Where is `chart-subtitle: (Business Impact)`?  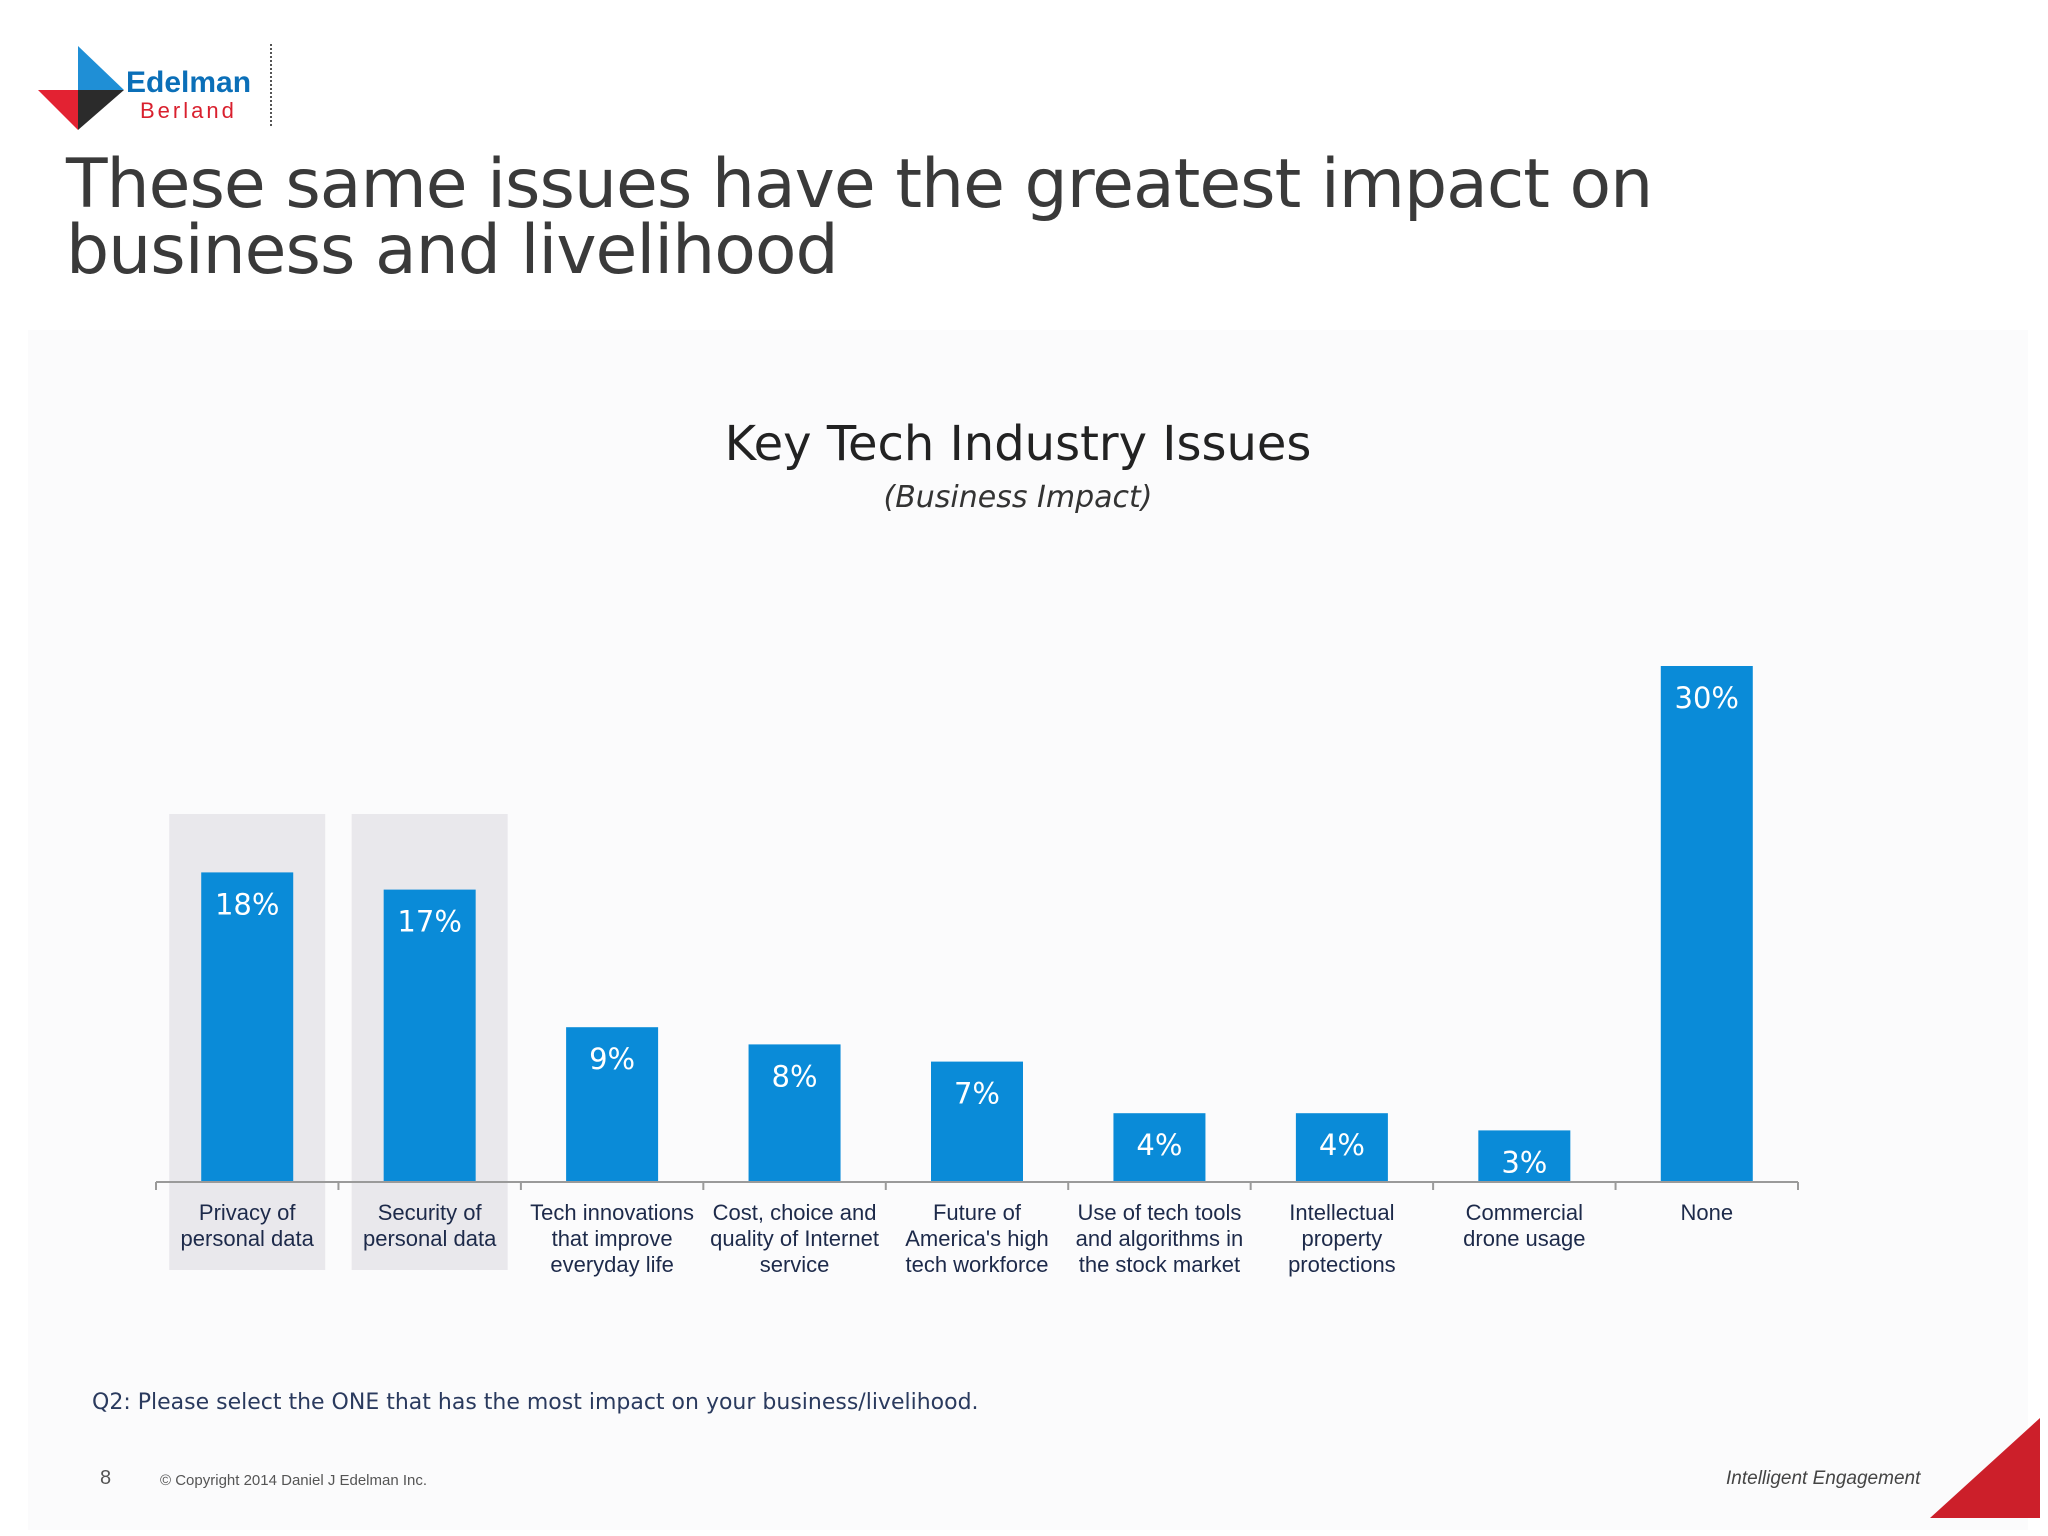
chart-subtitle: (Business Impact) is located at coordinates (1018, 497).